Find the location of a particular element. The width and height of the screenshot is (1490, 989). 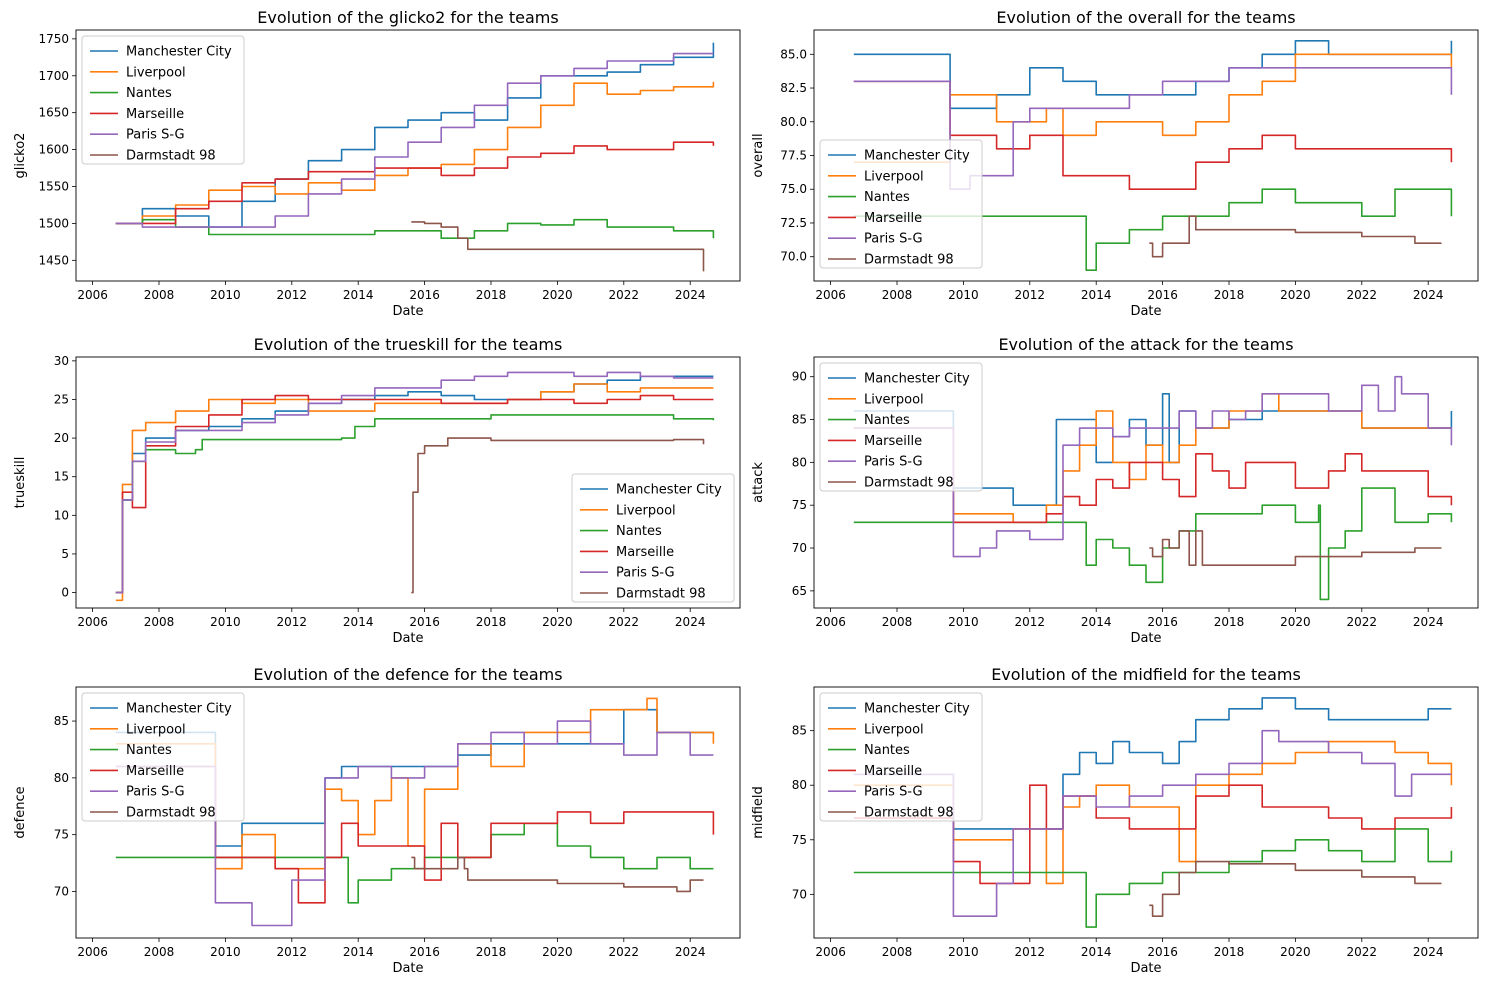

y-tick-label: 90 is located at coordinates (799, 377).